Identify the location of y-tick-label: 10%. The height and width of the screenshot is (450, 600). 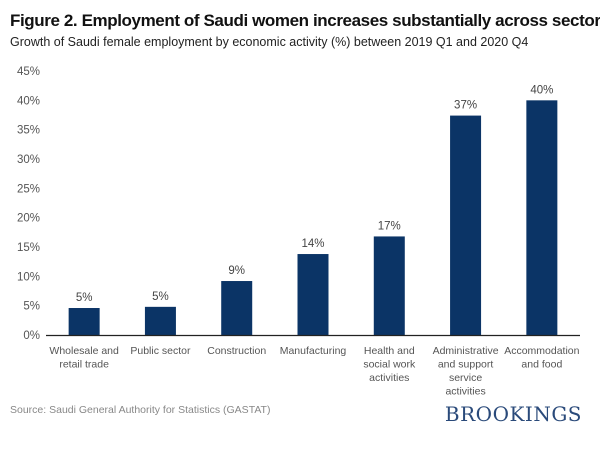
(28, 277).